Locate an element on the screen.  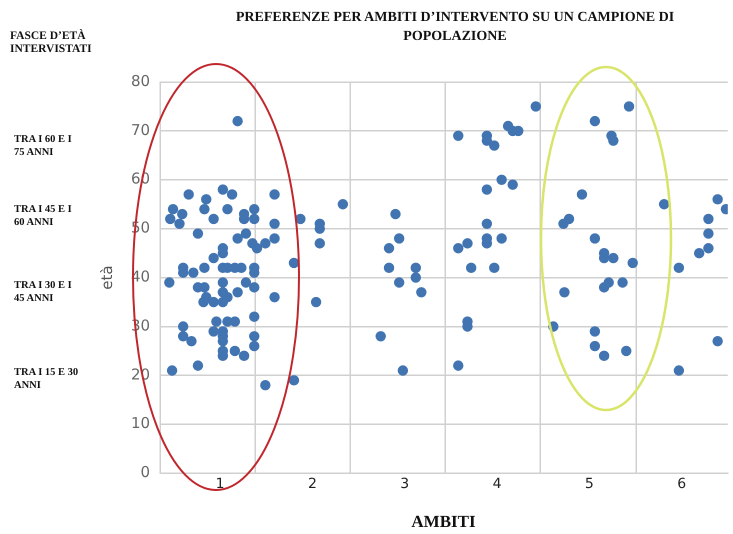
text: TRA I 15 E 30 ANNI is located at coordinates (47, 379).